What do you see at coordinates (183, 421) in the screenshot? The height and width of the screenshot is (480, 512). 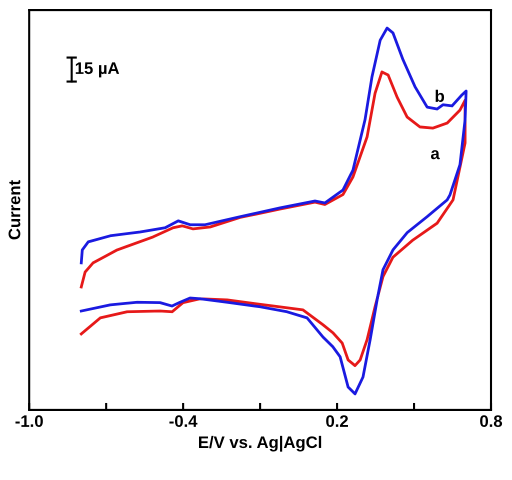 I see `x-tick-label: -0.4` at bounding box center [183, 421].